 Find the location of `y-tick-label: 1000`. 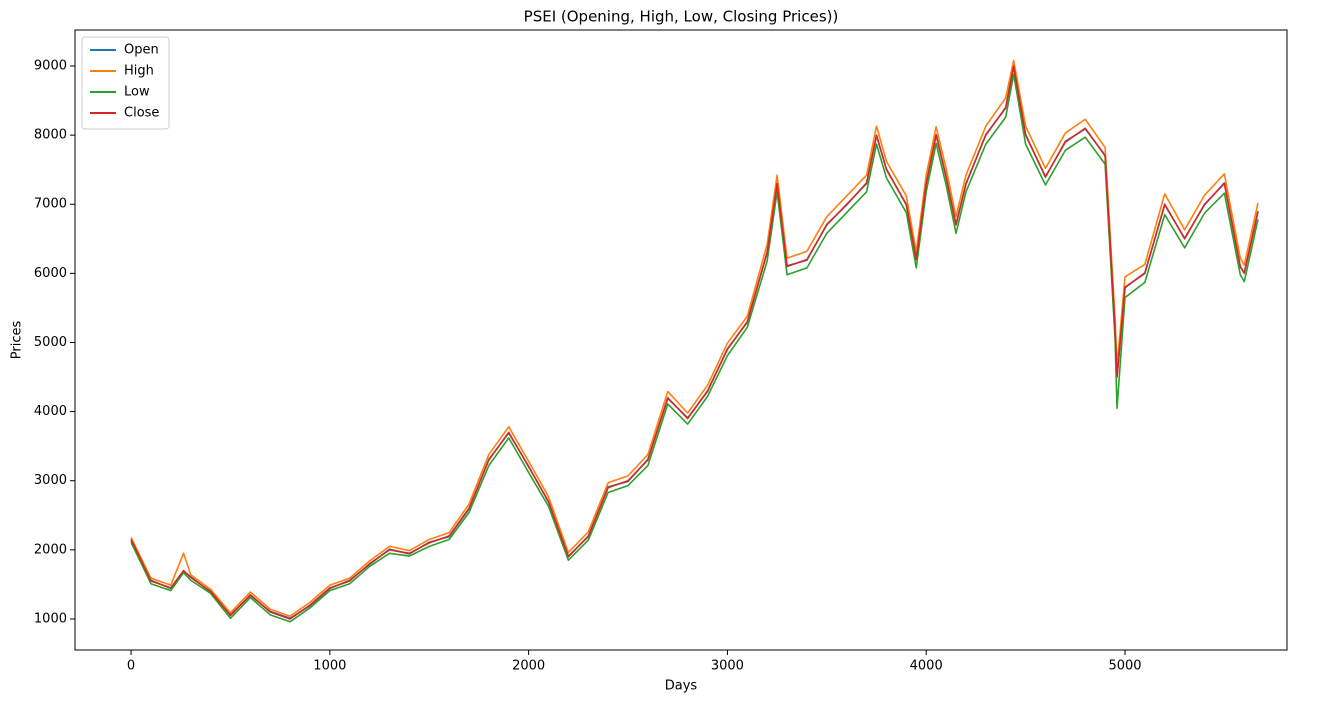

y-tick-label: 1000 is located at coordinates (50, 618).